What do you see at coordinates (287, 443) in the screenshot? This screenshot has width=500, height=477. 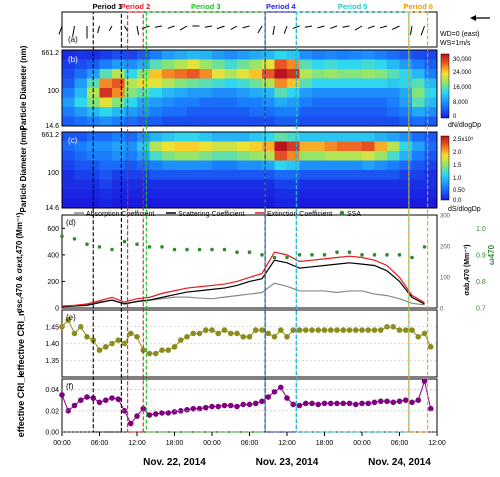 I see `x-tick-label: 12:00` at bounding box center [287, 443].